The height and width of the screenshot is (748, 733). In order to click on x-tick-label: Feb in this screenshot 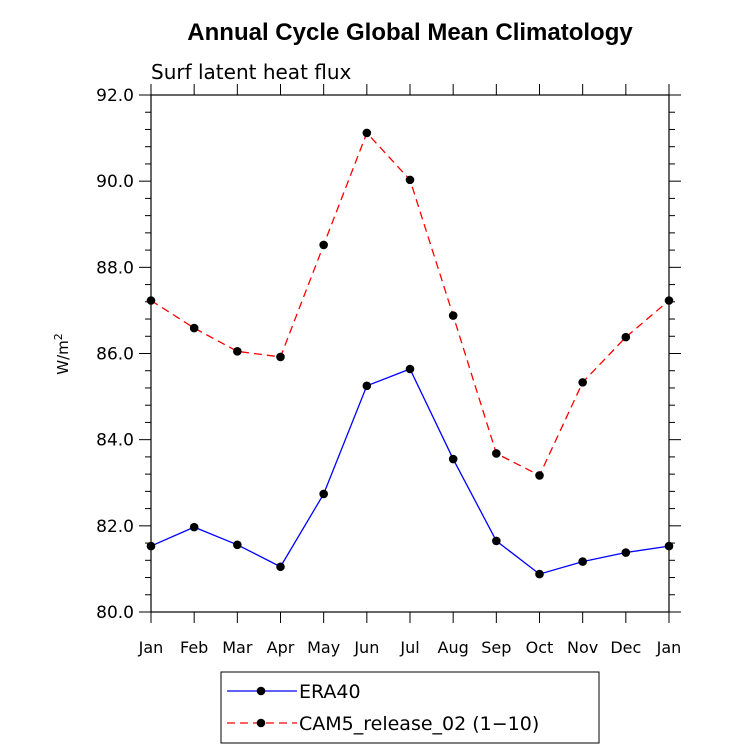, I will do `click(194, 647)`.